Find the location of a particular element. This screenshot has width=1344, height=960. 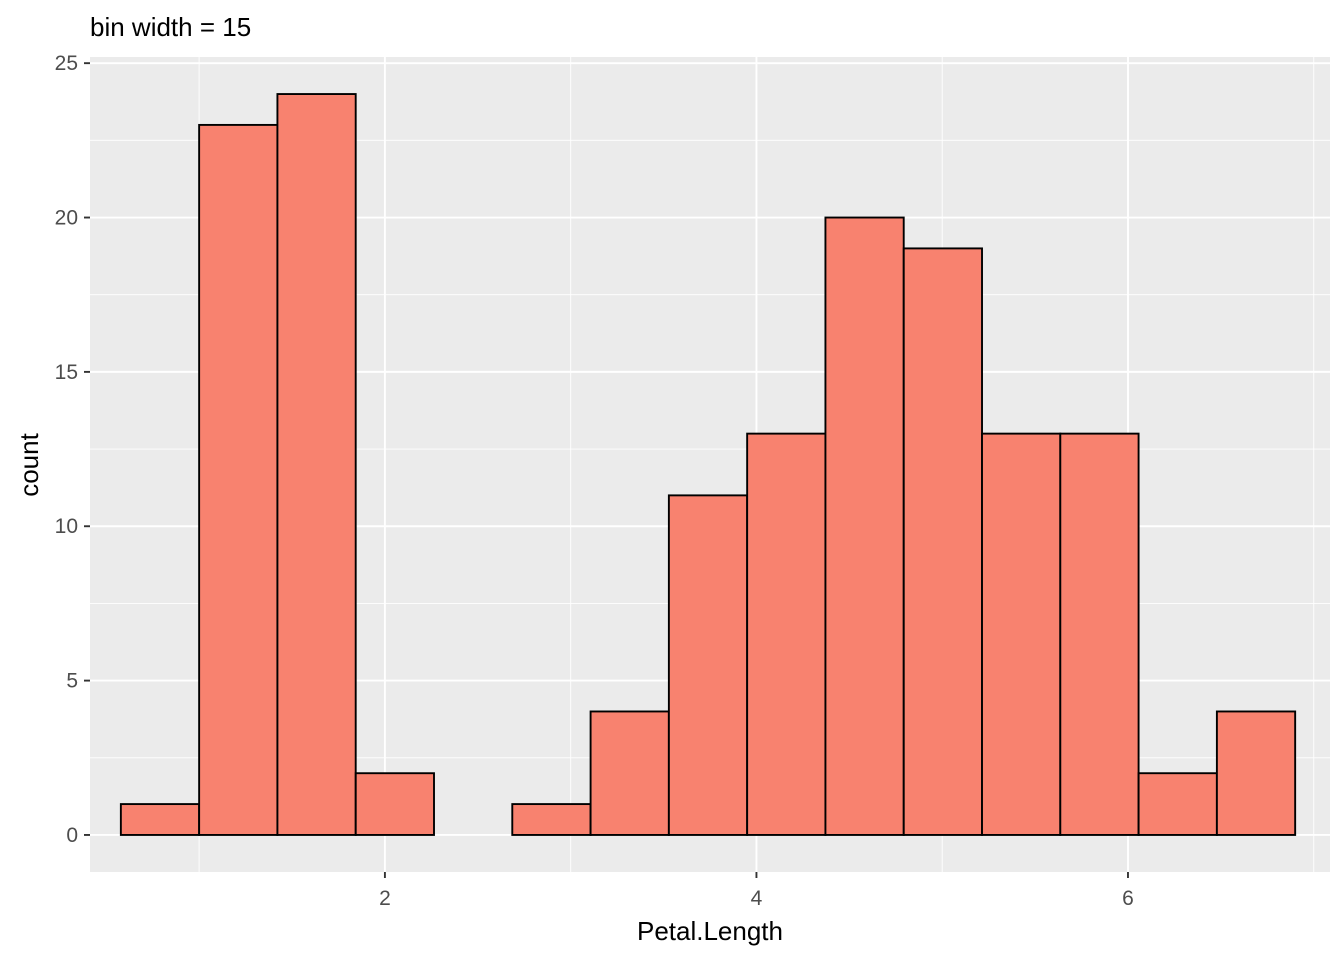

y-tick-label: 15 is located at coordinates (66, 372).